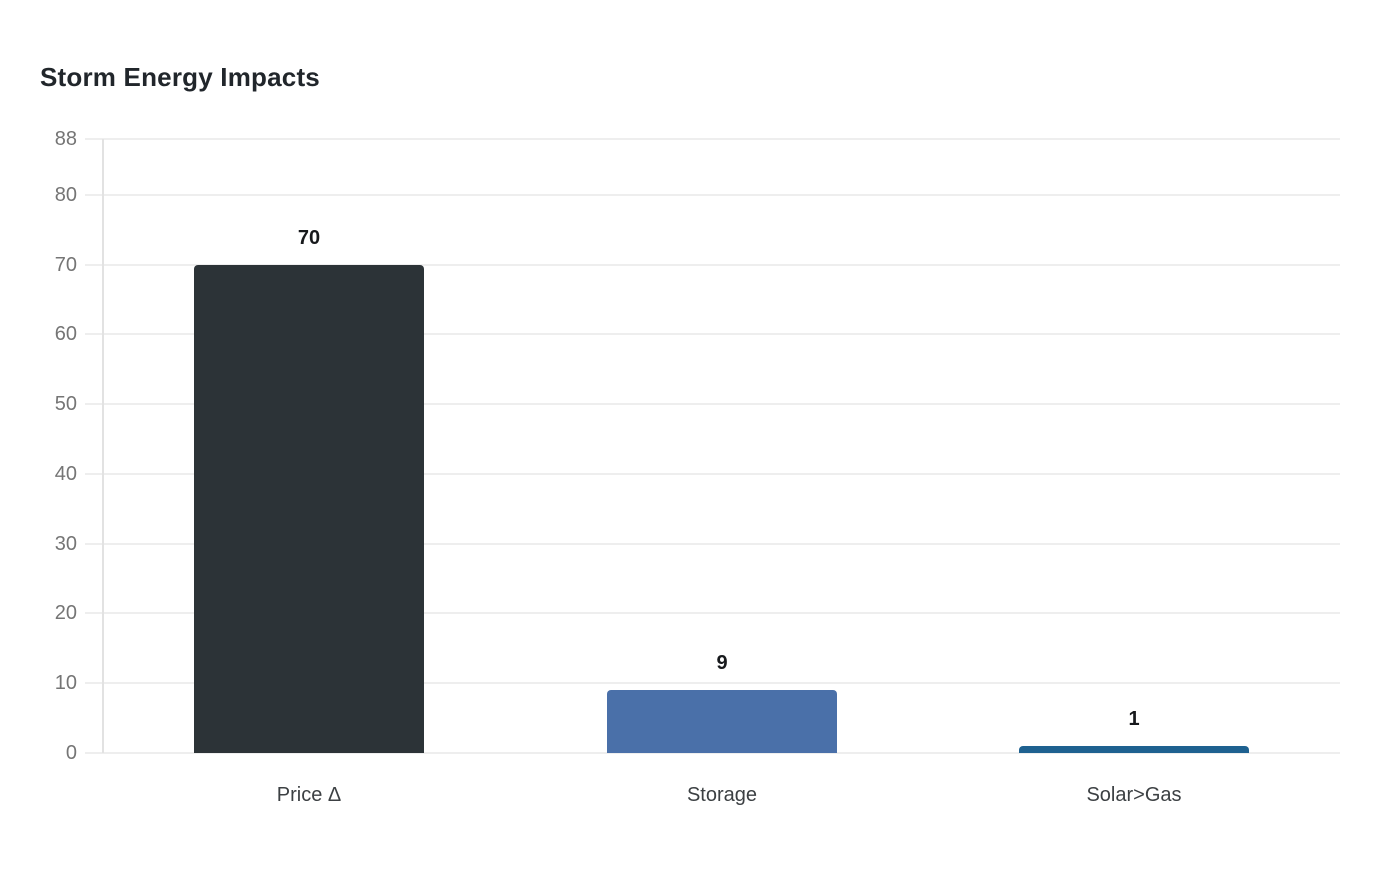 The width and height of the screenshot is (1400, 880). What do you see at coordinates (309, 238) in the screenshot?
I see `bar-value-label: 70` at bounding box center [309, 238].